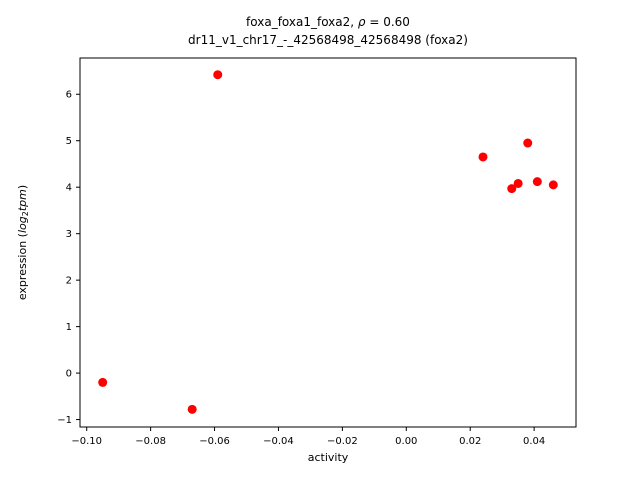 The height and width of the screenshot is (484, 640). What do you see at coordinates (69, 234) in the screenshot?
I see `y-tick-label: 3` at bounding box center [69, 234].